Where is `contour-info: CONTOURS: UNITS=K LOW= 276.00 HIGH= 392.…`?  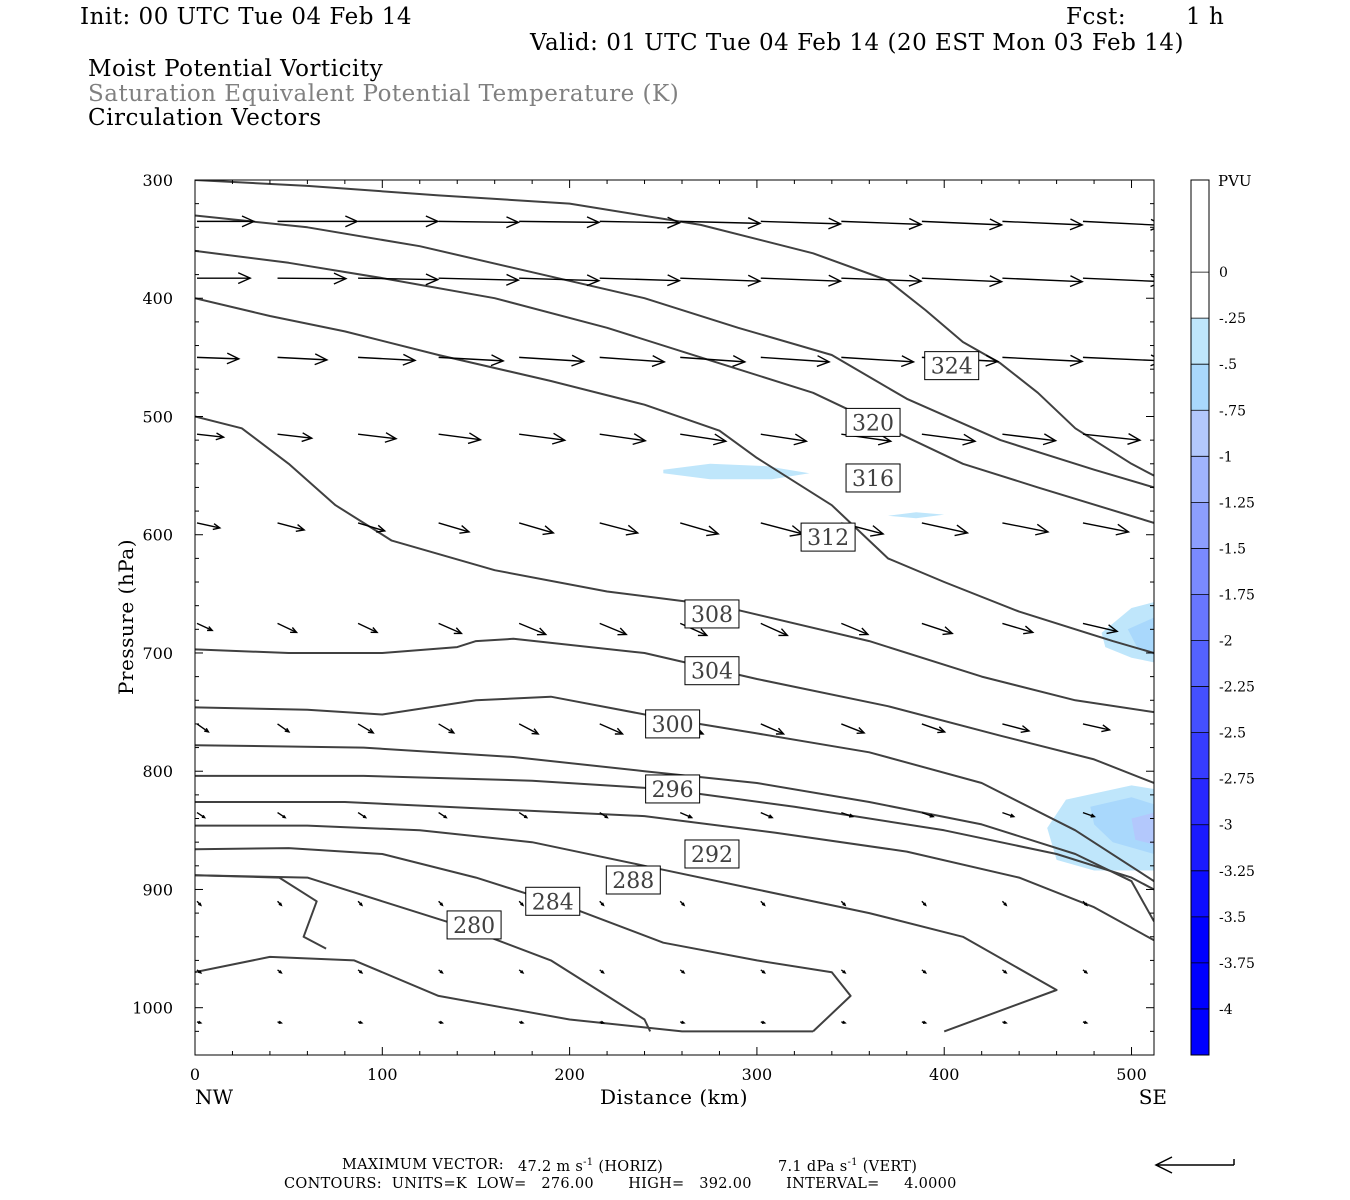 contour-info: CONTOURS: UNITS=K LOW= 276.00 HIGH= 392.… is located at coordinates (620, 1184).